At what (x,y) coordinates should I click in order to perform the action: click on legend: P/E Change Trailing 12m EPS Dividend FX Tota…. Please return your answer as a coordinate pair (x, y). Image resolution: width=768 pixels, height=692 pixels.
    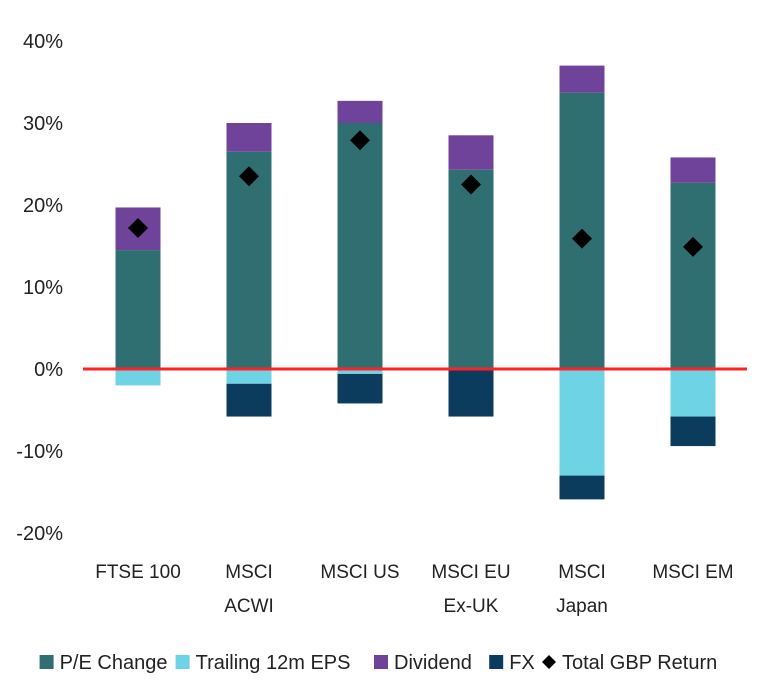
    Looking at the image, I should click on (378, 663).